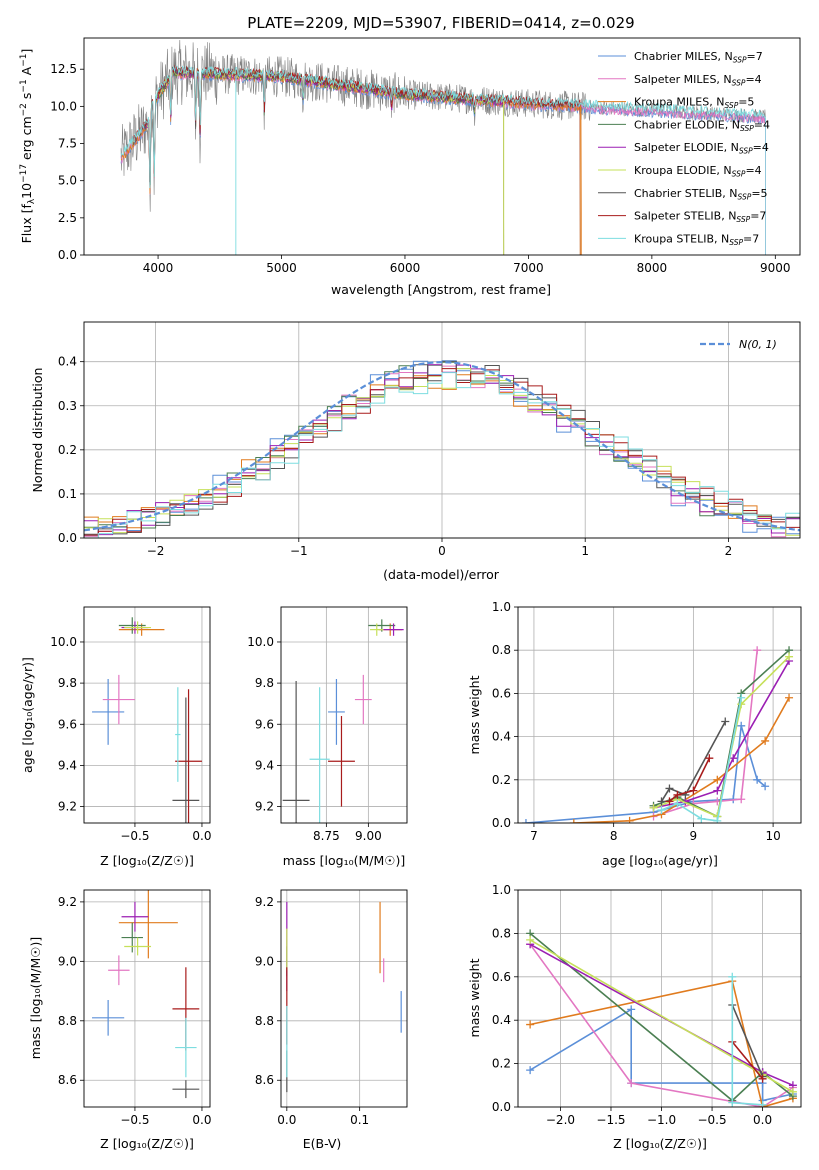  Describe the element at coordinates (67, 724) in the screenshot. I see `age-vs-metallicity-ytick-label-2: 9.6` at that location.